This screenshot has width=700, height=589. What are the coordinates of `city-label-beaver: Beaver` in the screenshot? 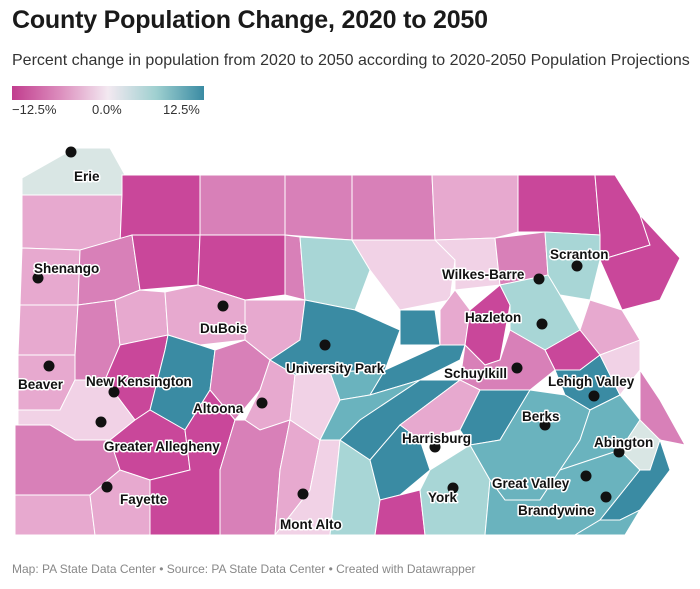 It's located at (41, 384).